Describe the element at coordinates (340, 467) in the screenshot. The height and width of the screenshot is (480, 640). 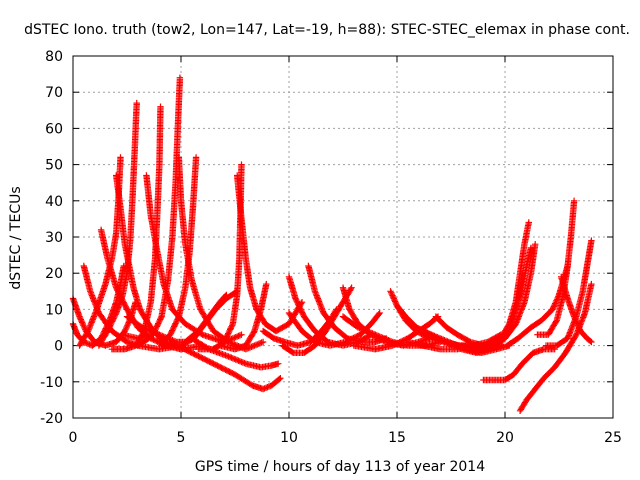
I see `x-axis-label: GPS time / hours of day 113 of year 2014` at that location.